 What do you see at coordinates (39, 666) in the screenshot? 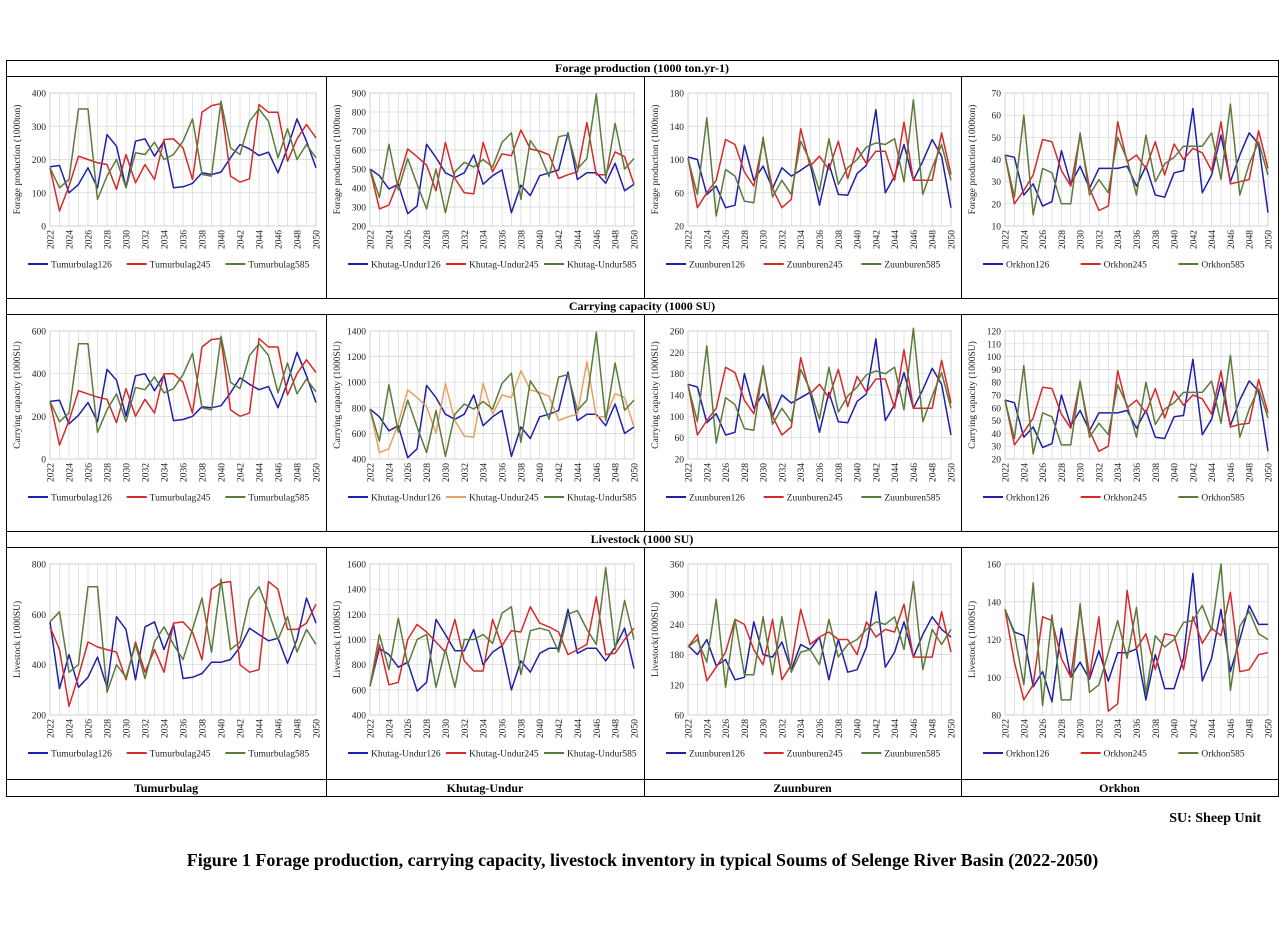
I see `y-tick-label: 400` at bounding box center [39, 666].